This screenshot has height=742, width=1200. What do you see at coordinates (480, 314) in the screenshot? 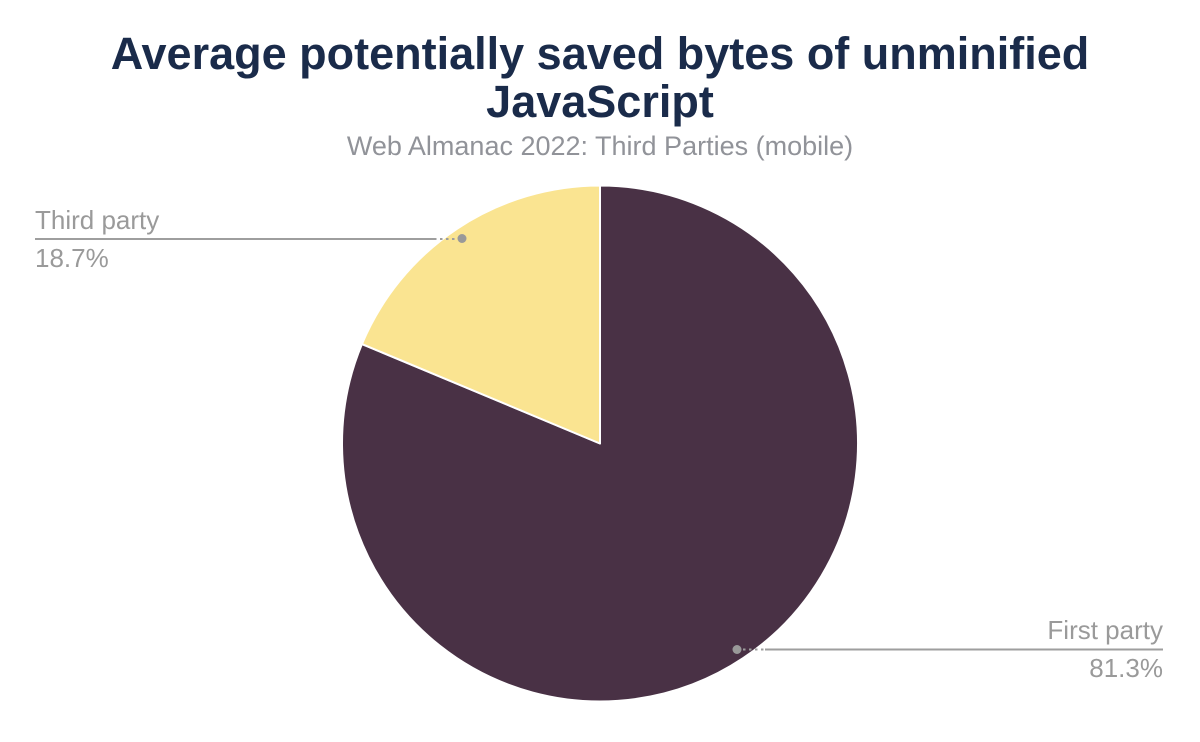
I see `pie-slice-third-party` at bounding box center [480, 314].